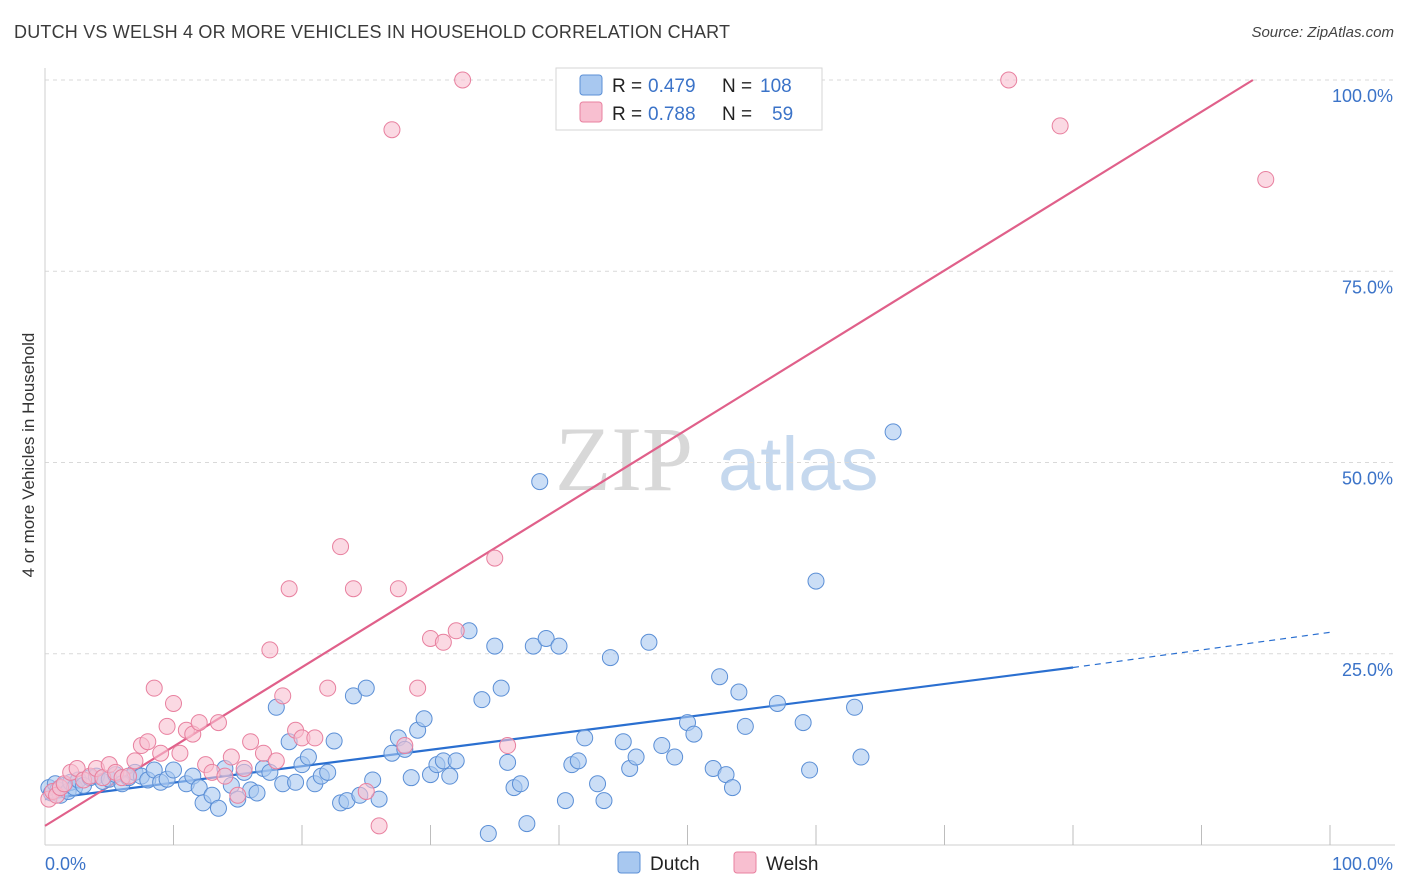  I want to click on legend-dutch-n-value: 108, so click(776, 86).